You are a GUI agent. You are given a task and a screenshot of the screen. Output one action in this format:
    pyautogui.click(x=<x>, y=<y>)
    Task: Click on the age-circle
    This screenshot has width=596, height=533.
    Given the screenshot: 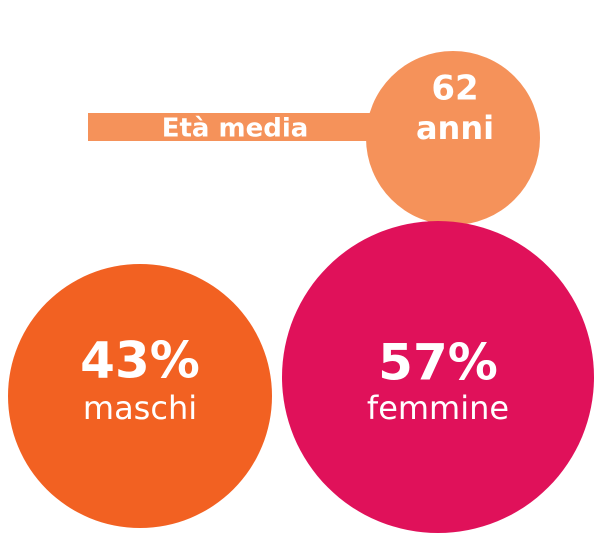 What is the action you would take?
    pyautogui.click(x=453, y=138)
    